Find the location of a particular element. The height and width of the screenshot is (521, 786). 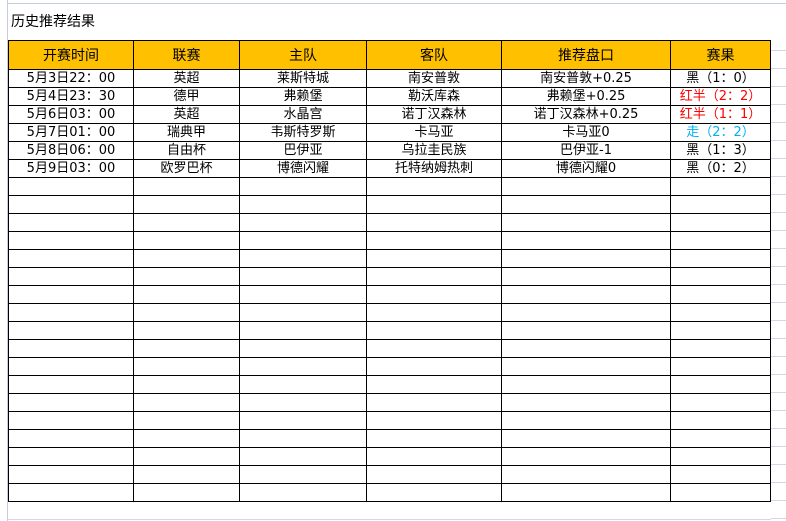

cell-pick: 诺丁汉森林+0.25 is located at coordinates (586, 114).